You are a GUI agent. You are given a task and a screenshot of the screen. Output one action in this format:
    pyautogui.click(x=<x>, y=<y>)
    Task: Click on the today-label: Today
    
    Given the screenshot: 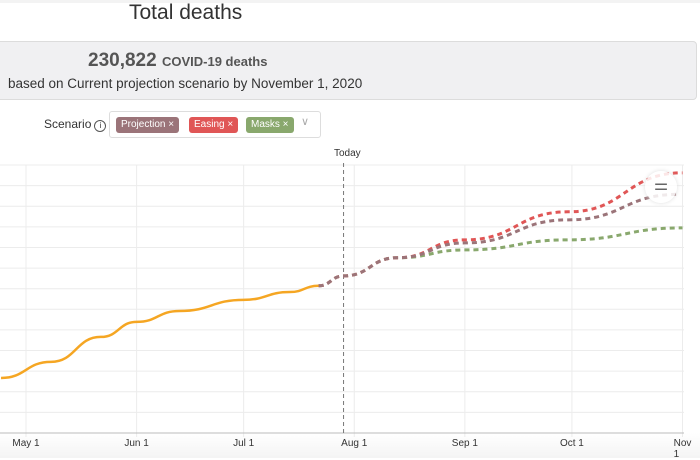 What is the action you would take?
    pyautogui.click(x=347, y=153)
    